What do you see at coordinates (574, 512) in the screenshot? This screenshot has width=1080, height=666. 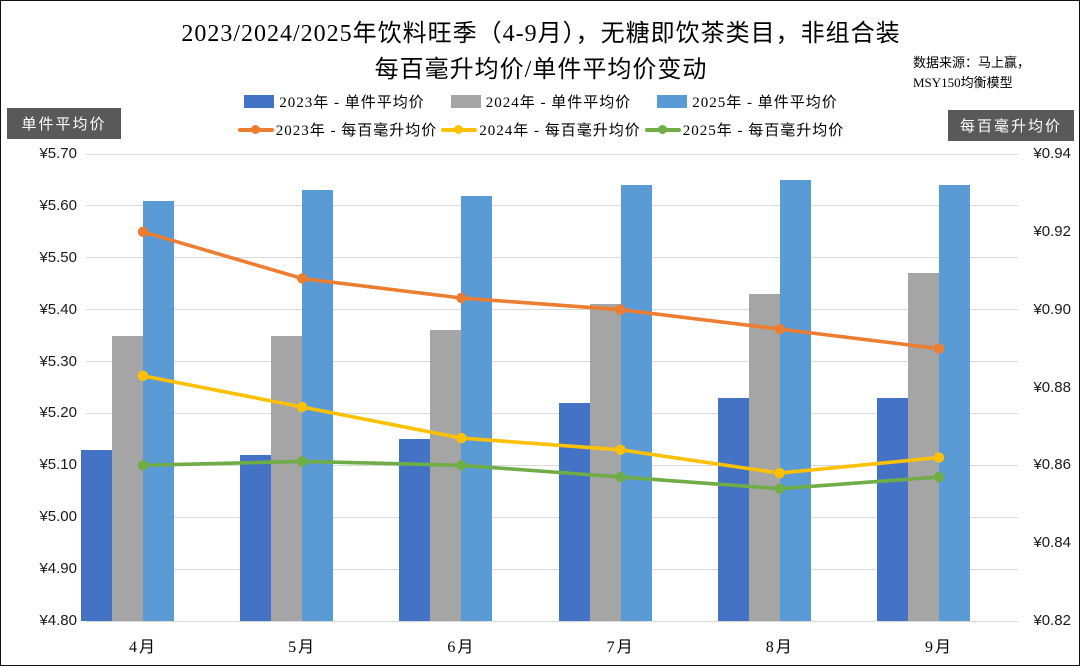 I see `bar-7月-series1` at bounding box center [574, 512].